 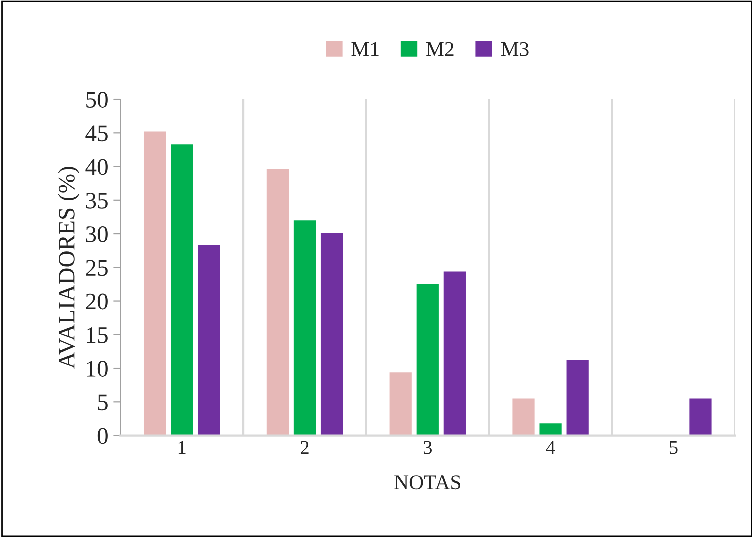 What do you see at coordinates (97, 100) in the screenshot?
I see `y-tick-label: 50` at bounding box center [97, 100].